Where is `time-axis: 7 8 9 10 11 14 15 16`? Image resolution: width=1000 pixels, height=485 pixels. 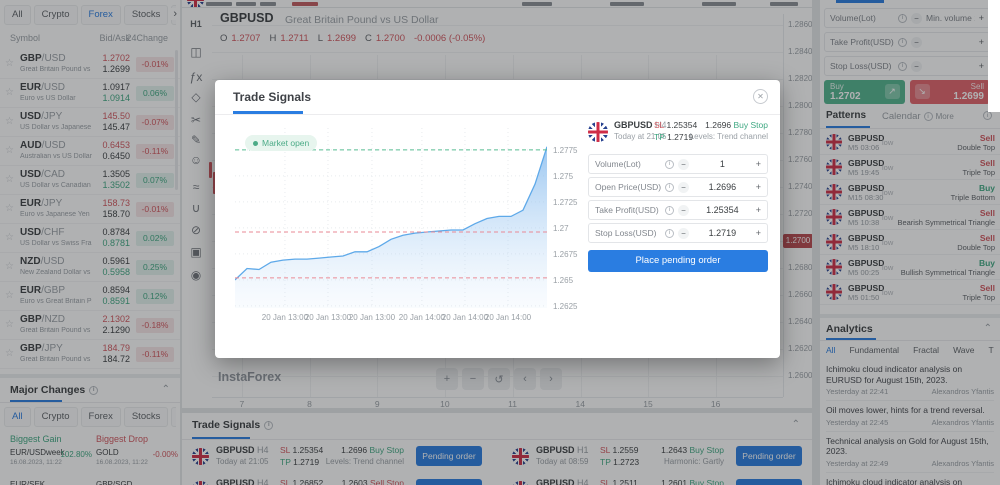 time-axis: 7 8 9 10 11 14 15 16 is located at coordinates (479, 403).